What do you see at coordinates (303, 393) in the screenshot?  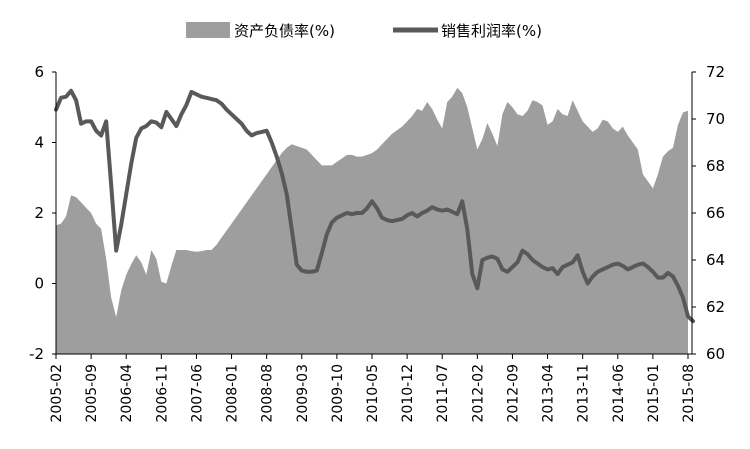 I see `x-tick-label: 2009-03` at bounding box center [303, 393].